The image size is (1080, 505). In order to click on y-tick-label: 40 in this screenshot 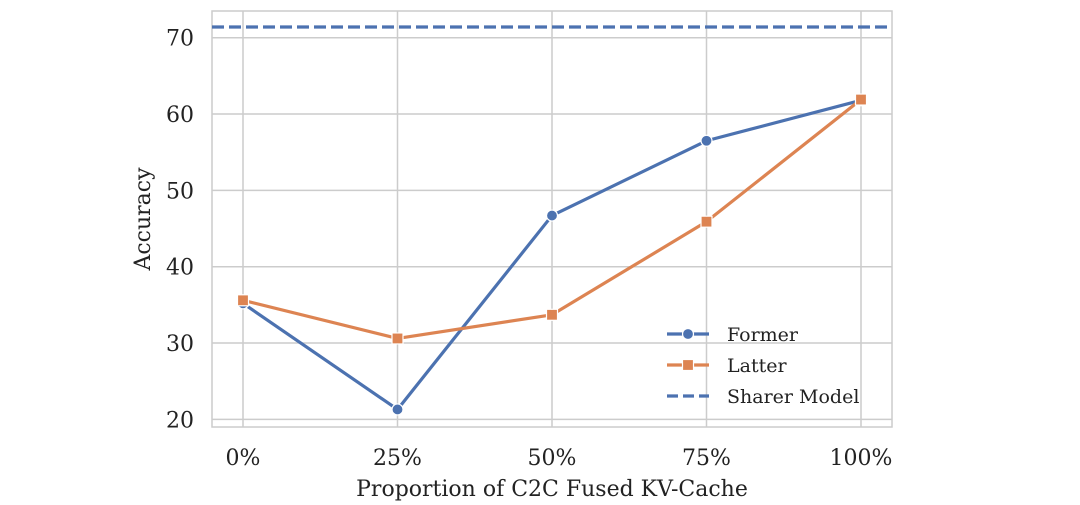, I will do `click(180, 268)`.